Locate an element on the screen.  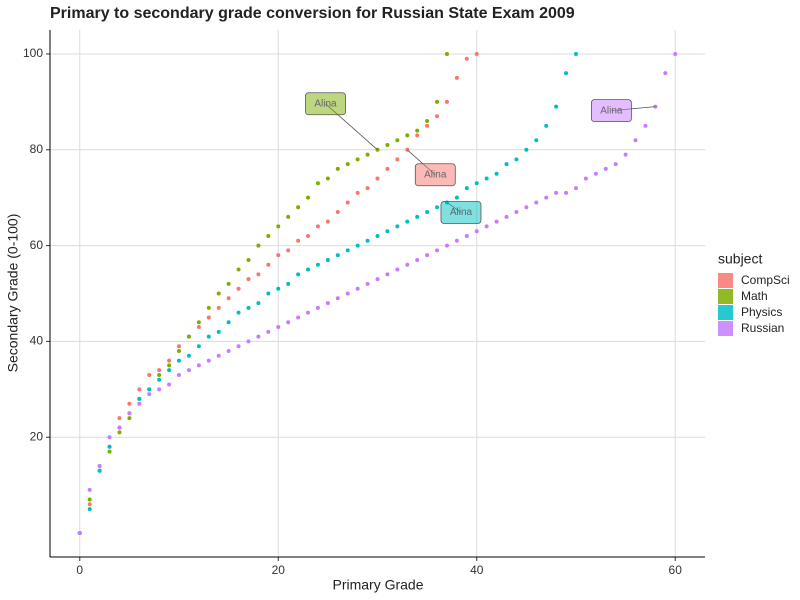
y-tick-label: 40 is located at coordinates (37, 341).